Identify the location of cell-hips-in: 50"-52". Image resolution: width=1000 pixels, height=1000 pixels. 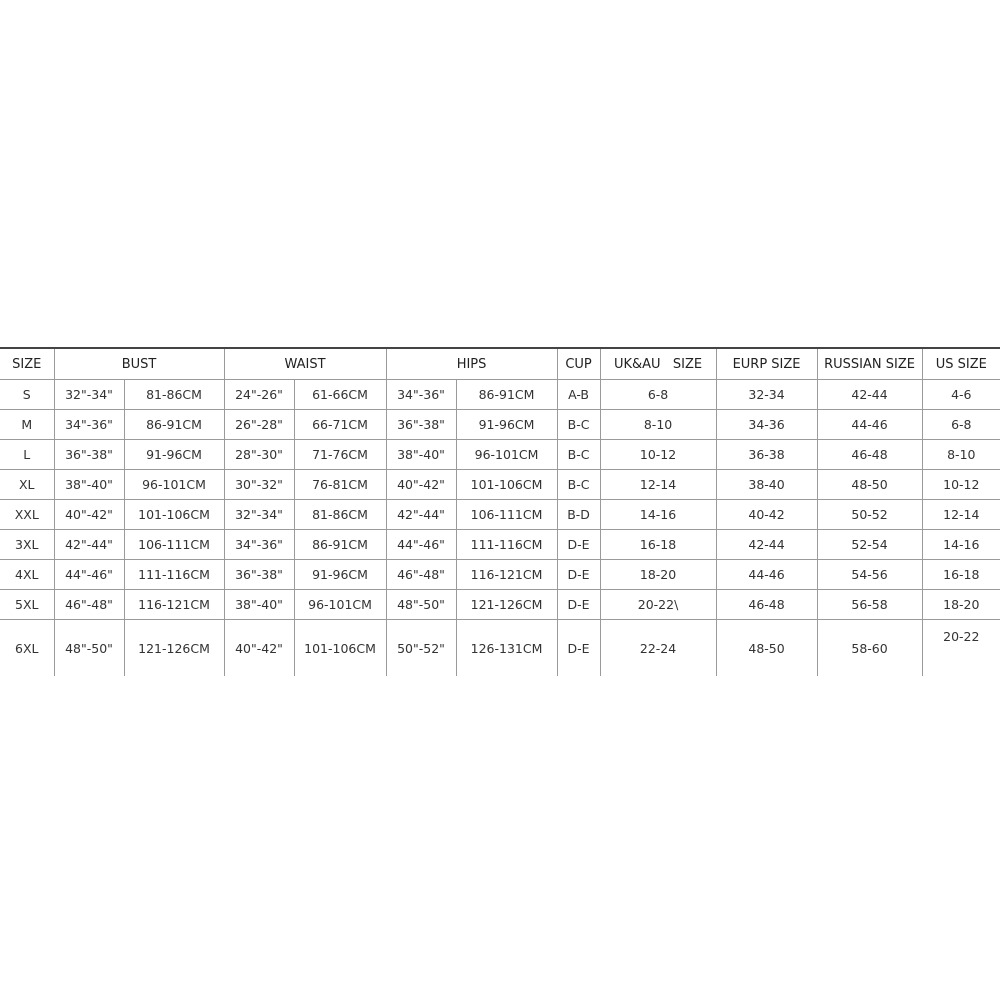
(421, 647).